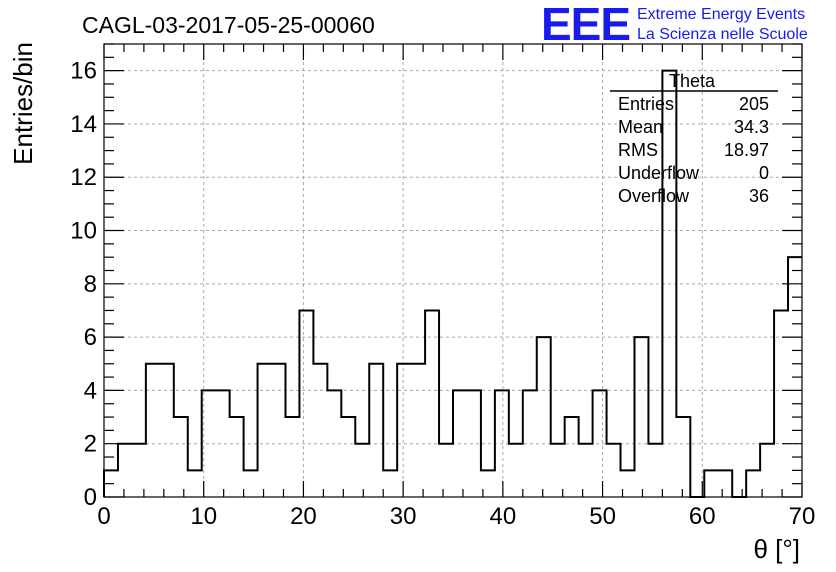  I want to click on y-tick-label: 10, so click(83, 231).